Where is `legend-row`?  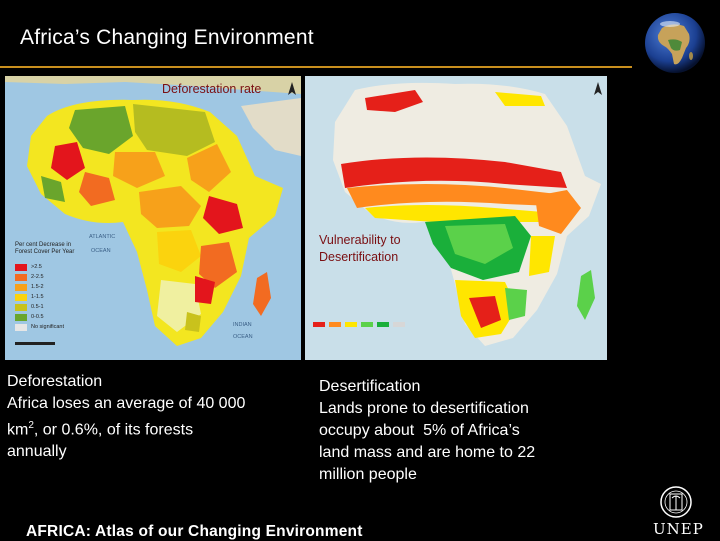 legend-row is located at coordinates (359, 324).